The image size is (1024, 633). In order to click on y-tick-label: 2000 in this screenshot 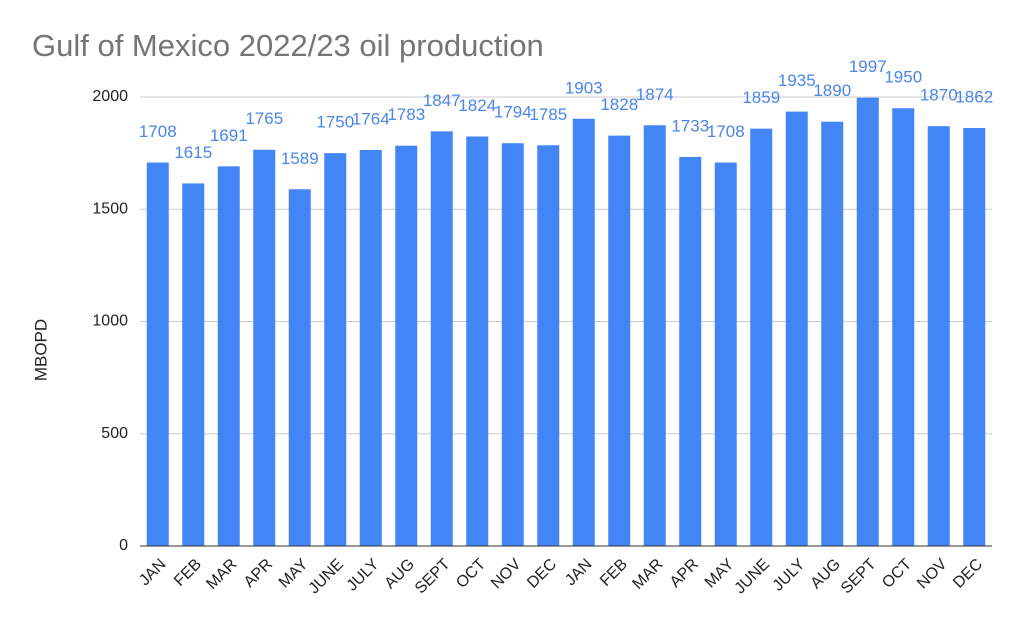, I will do `click(110, 96)`.